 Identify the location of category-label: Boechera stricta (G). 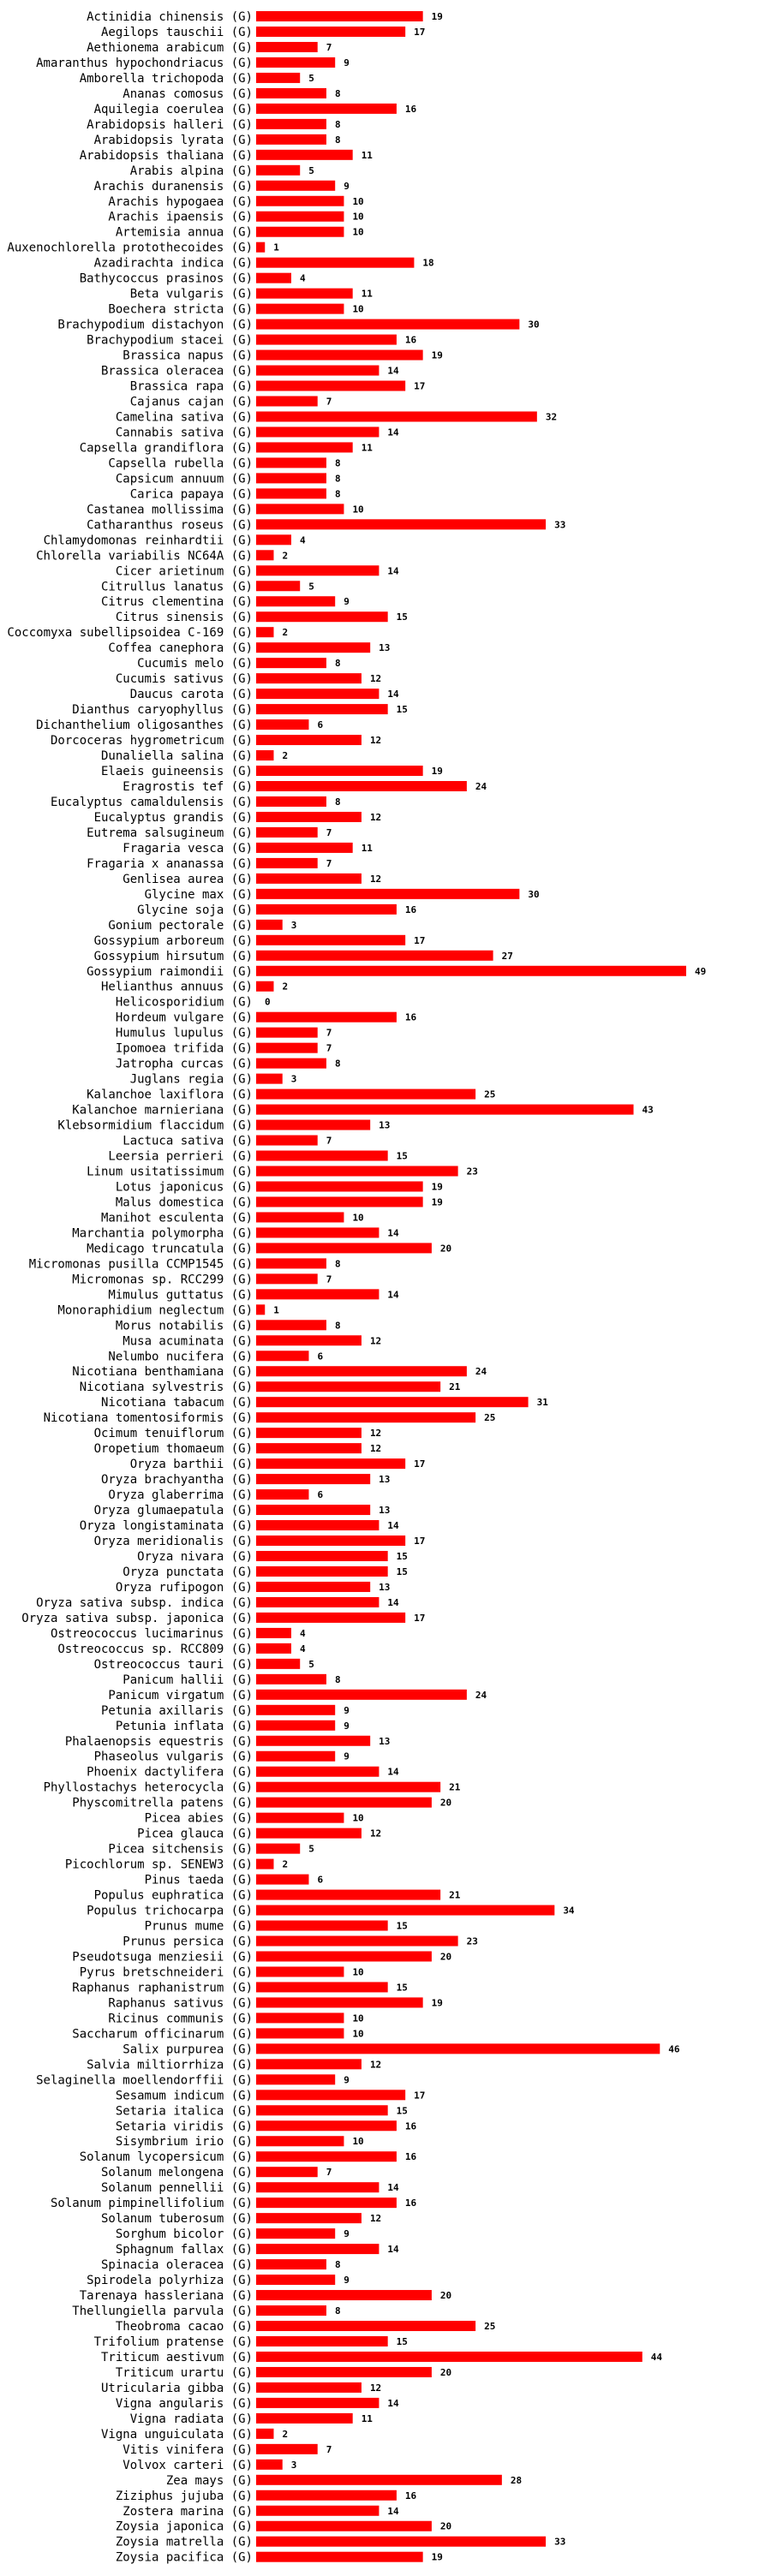
(181, 310).